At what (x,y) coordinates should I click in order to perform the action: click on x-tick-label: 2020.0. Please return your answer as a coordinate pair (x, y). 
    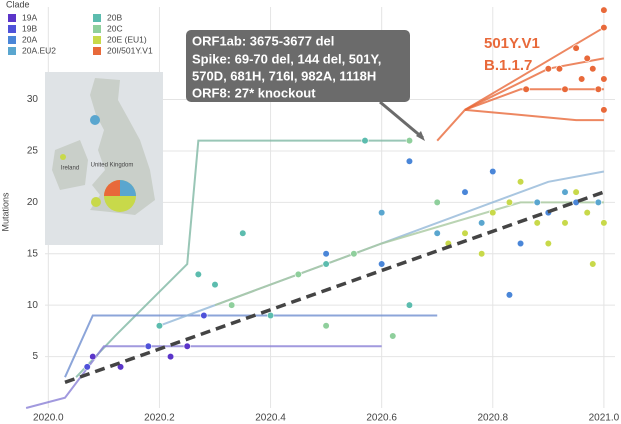
    Looking at the image, I should click on (48, 418).